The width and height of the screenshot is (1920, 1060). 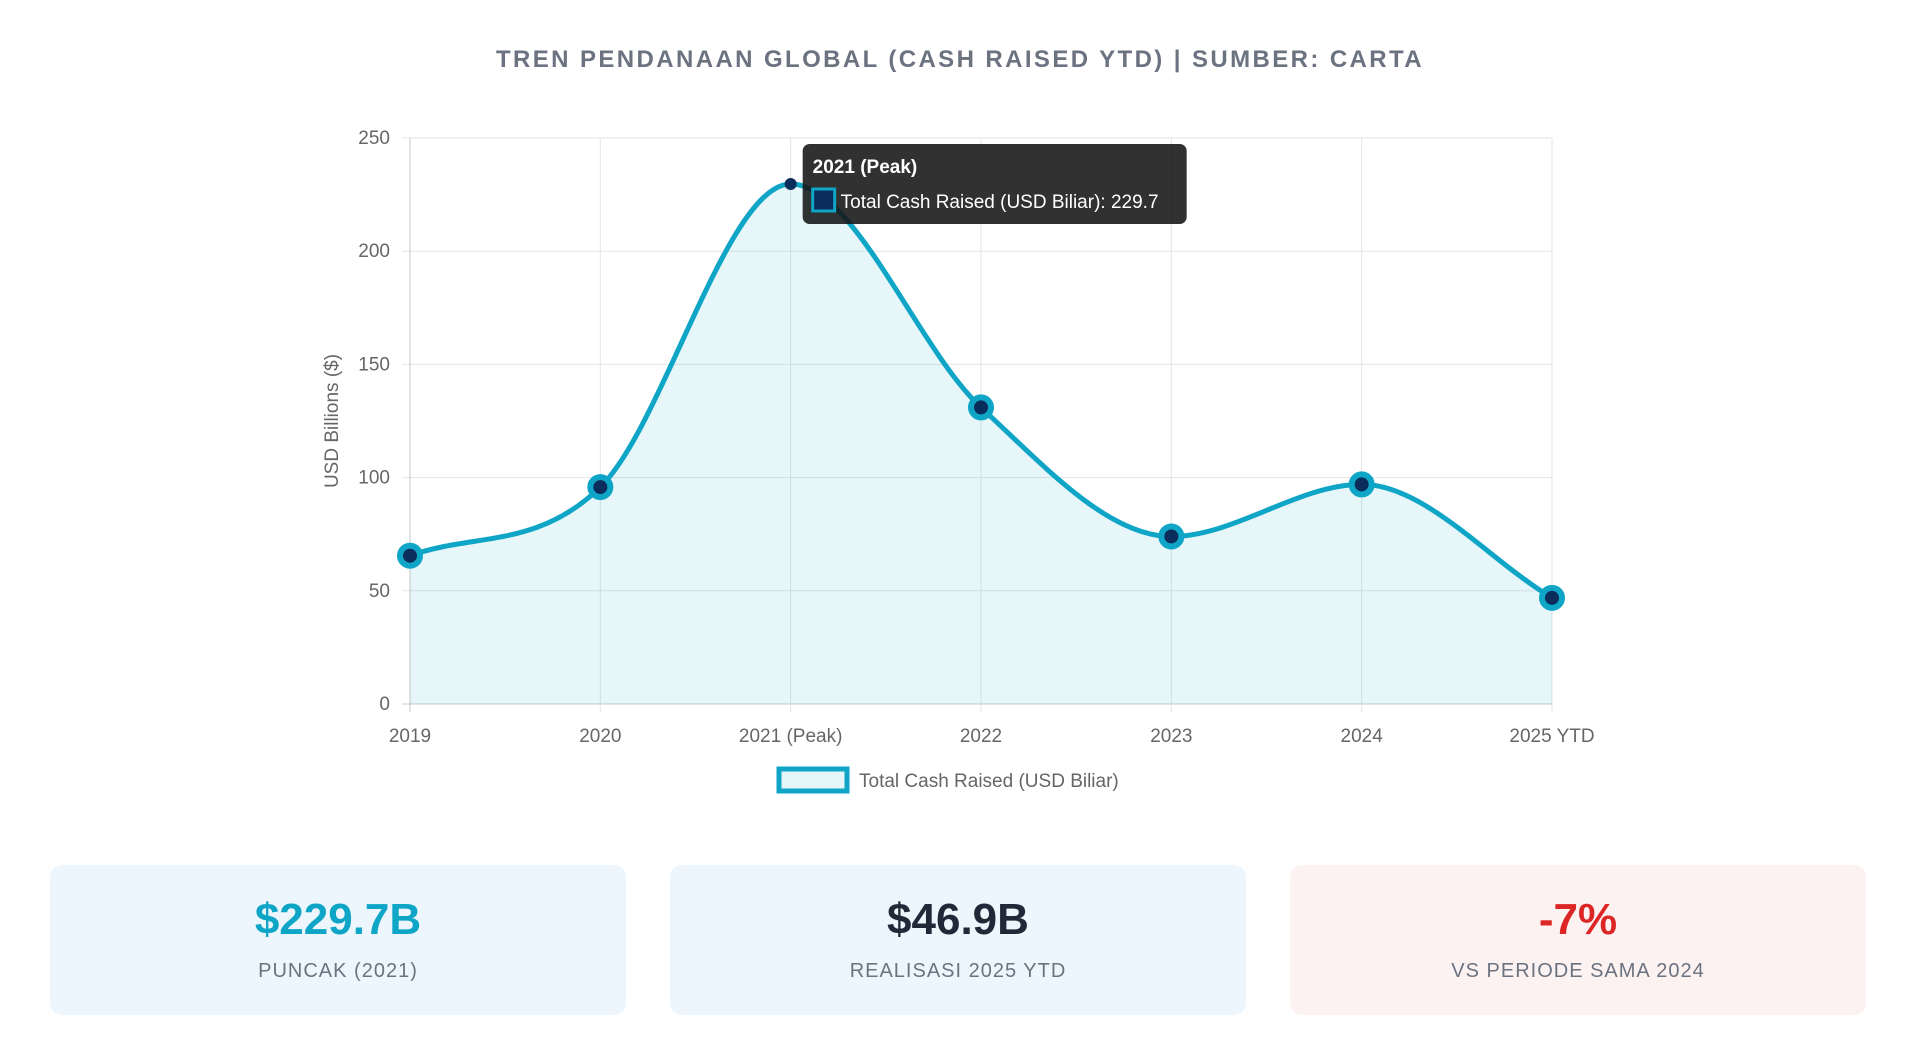 I want to click on ytd-label: REALISASI 2025 YTD, so click(x=958, y=971).